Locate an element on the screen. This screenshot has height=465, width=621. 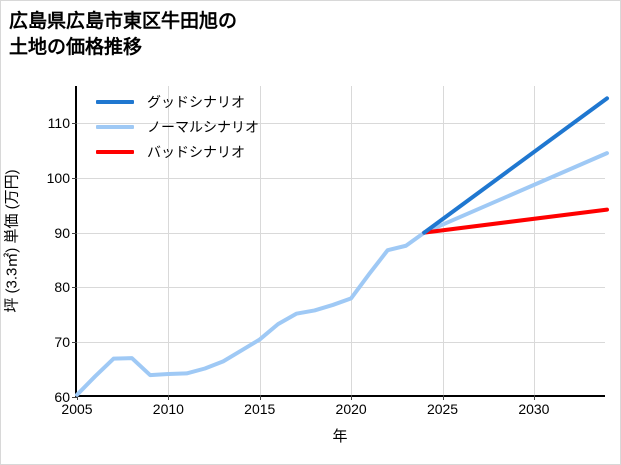
legend-label-normal: ノーマルシナリオ is located at coordinates (203, 126).